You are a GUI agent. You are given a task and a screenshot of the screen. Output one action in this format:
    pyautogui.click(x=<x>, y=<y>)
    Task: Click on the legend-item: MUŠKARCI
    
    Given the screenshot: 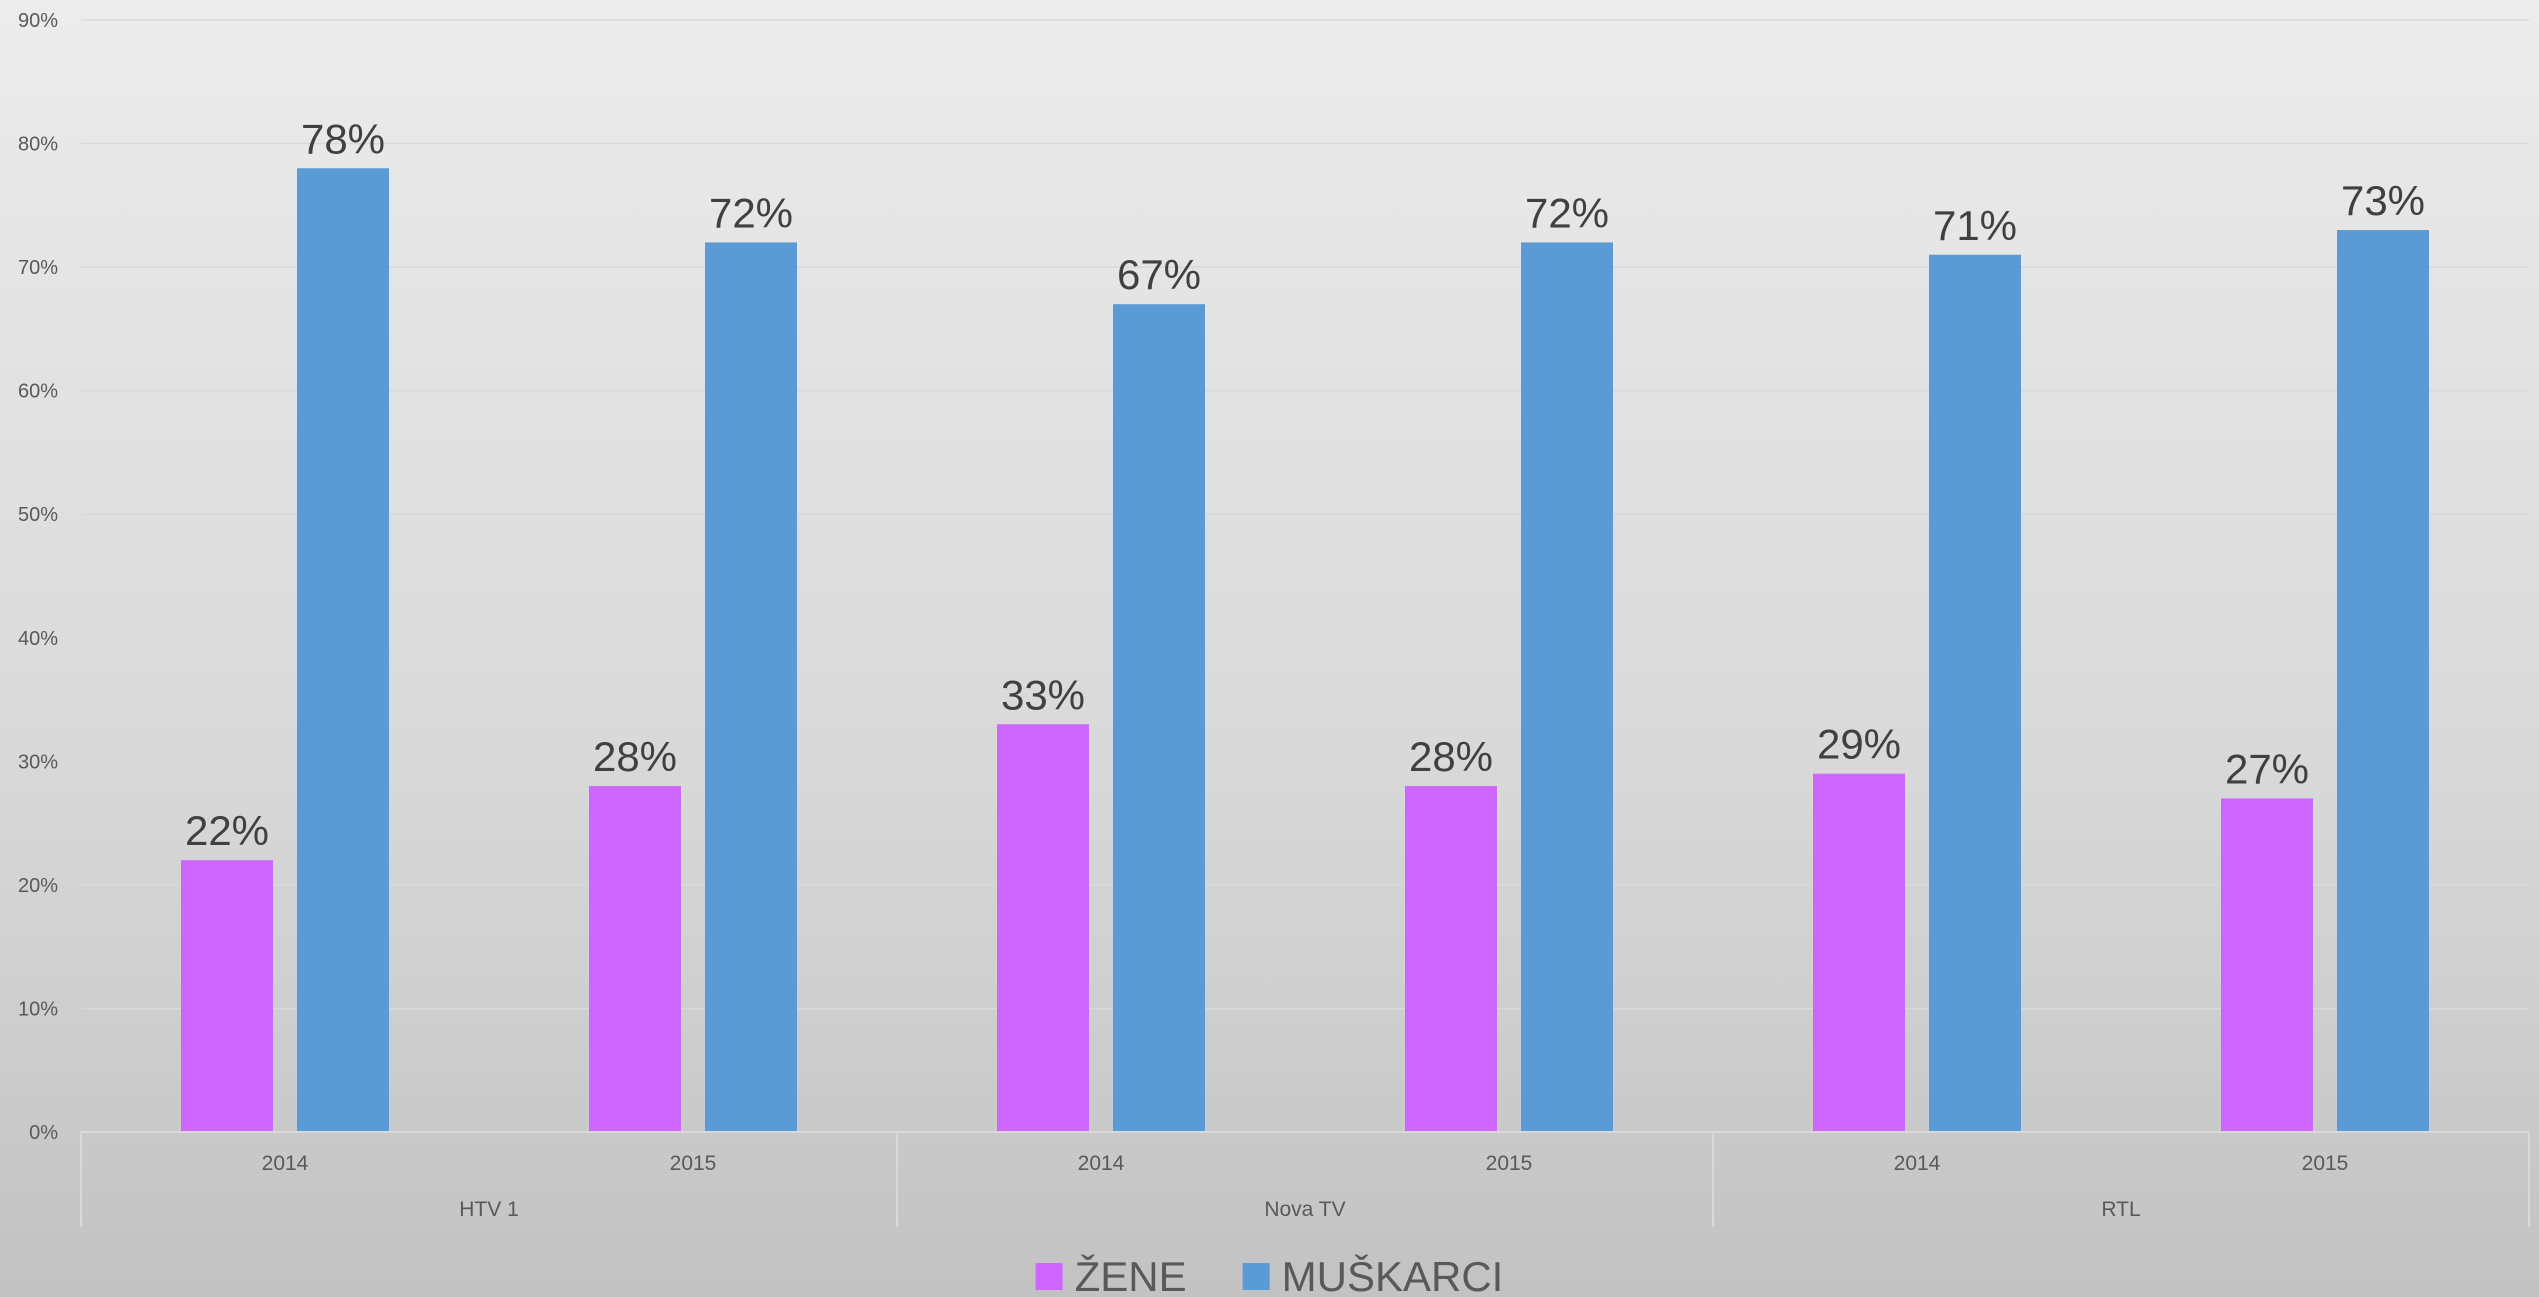 What is the action you would take?
    pyautogui.click(x=1373, y=1275)
    